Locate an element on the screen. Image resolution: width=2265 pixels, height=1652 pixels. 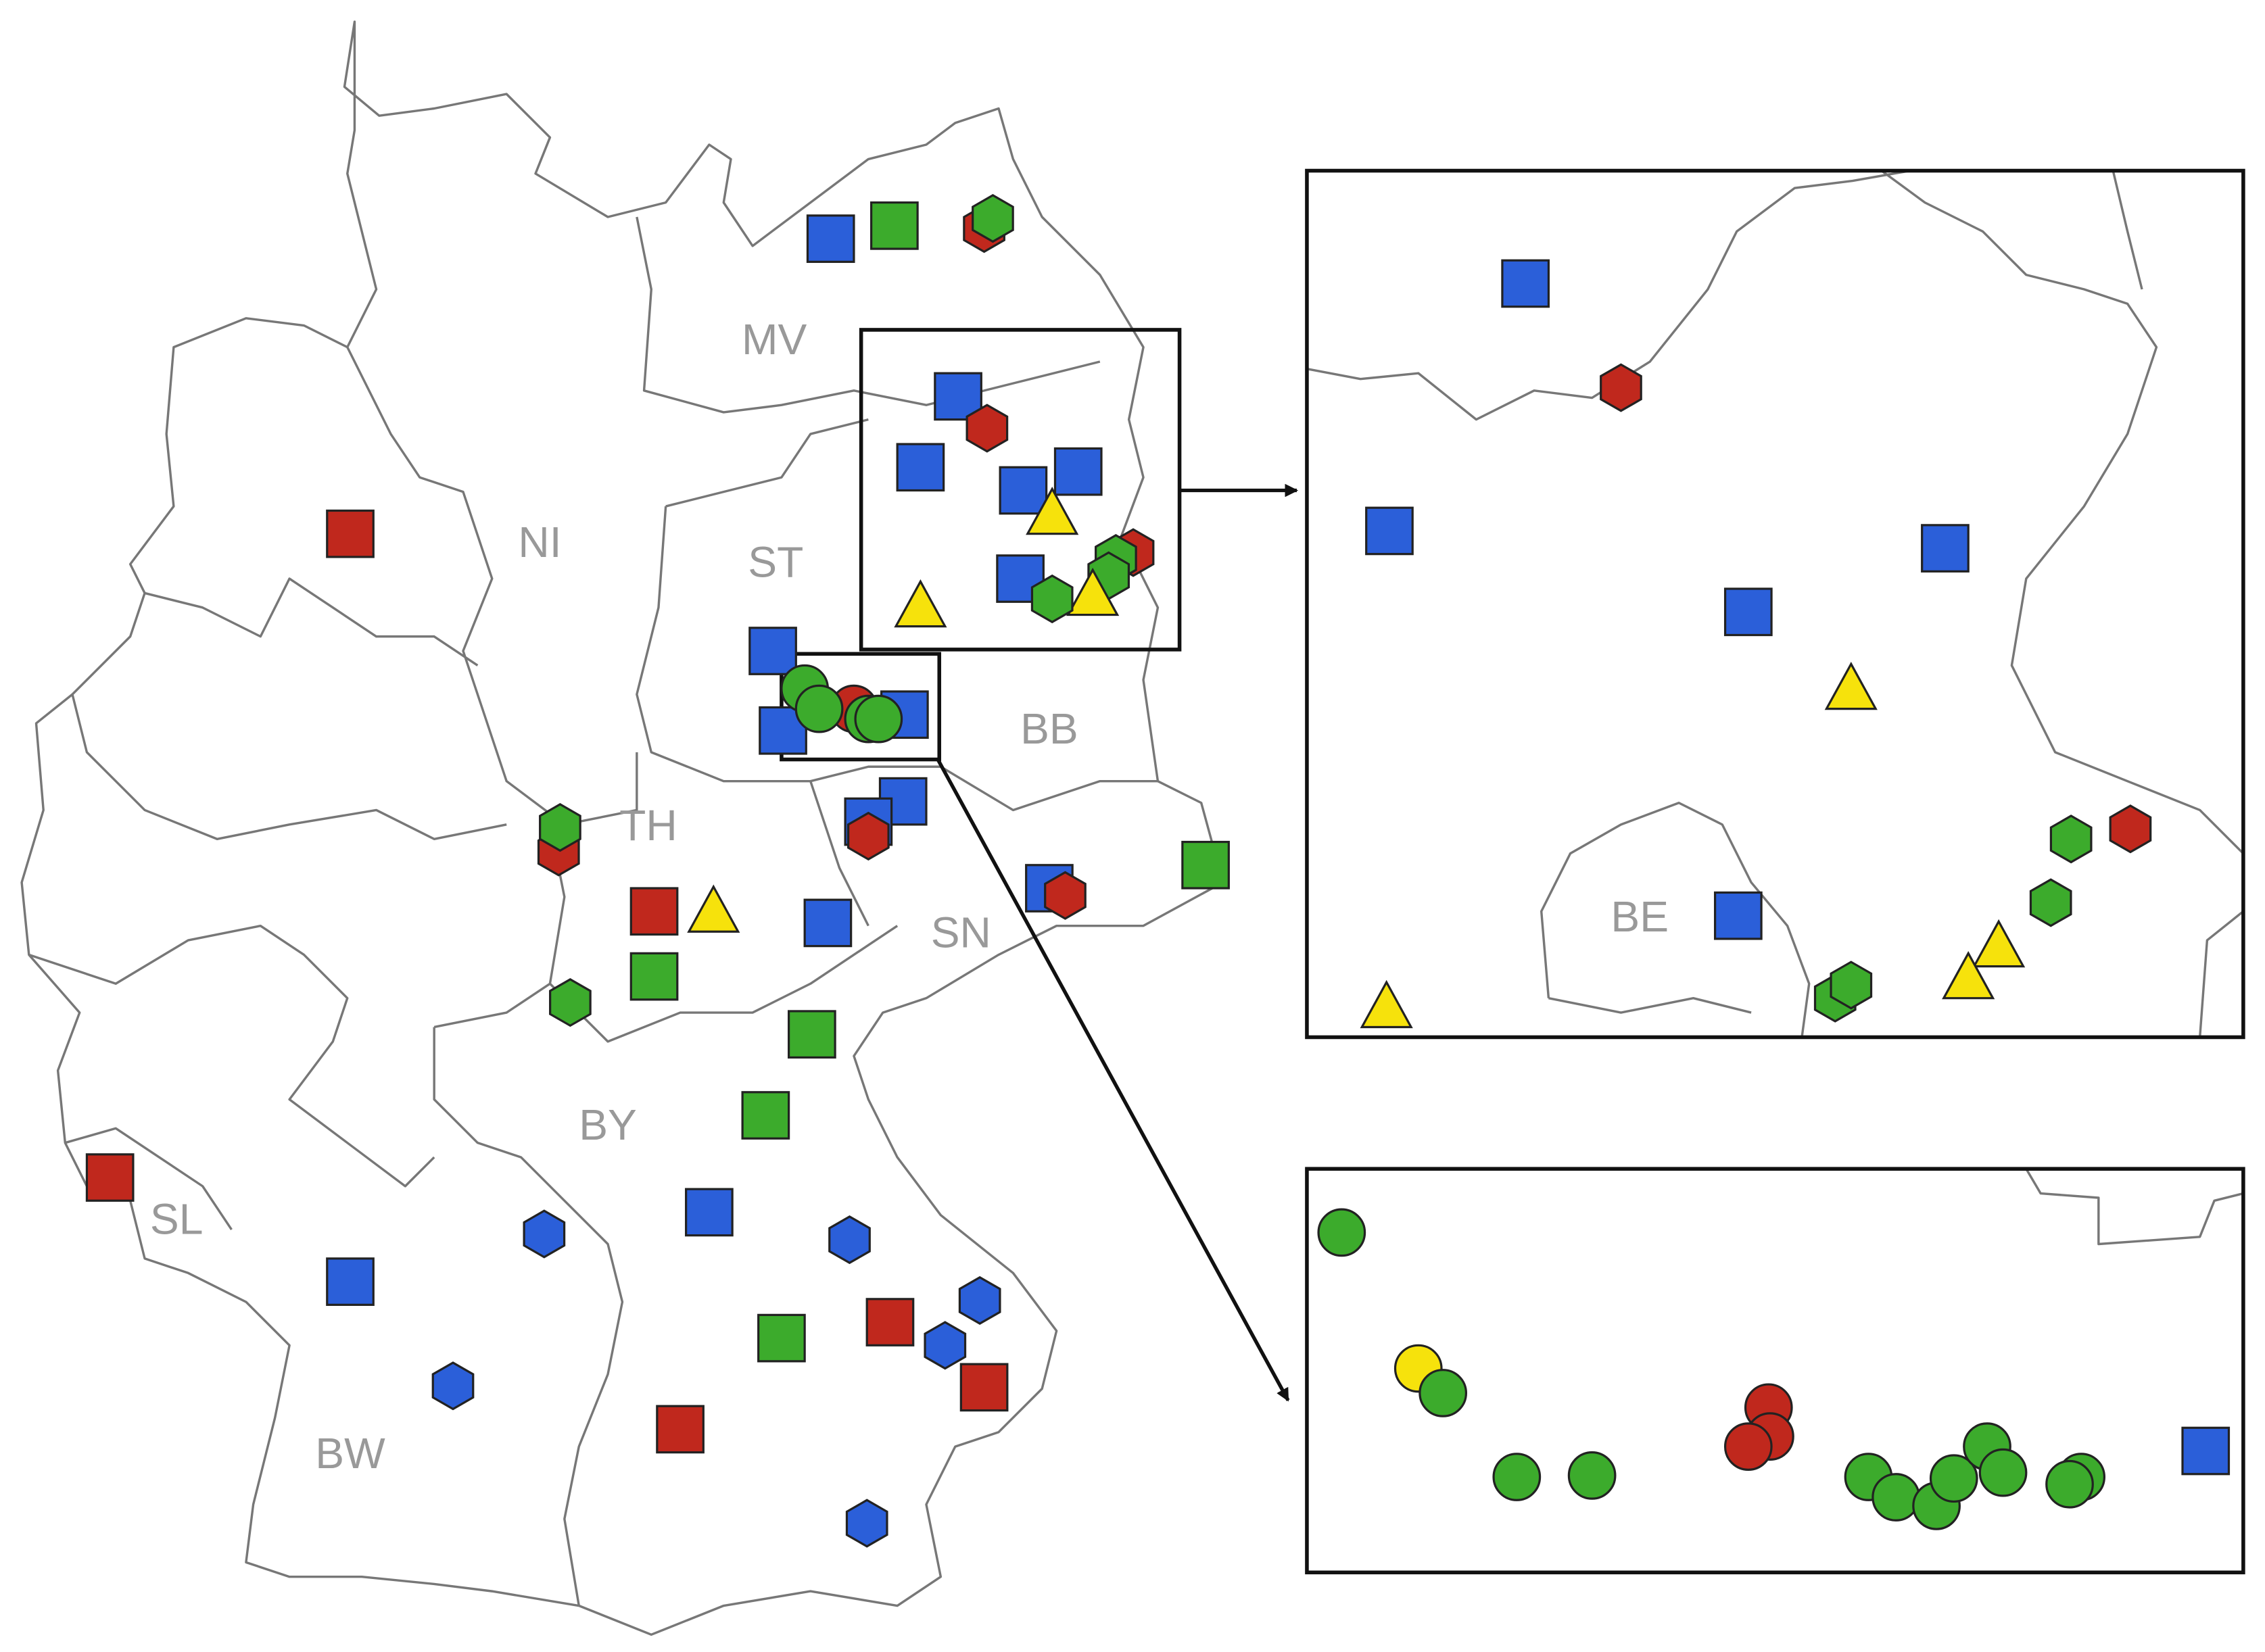
zoom-panel is located at coordinates (1775, 1371).